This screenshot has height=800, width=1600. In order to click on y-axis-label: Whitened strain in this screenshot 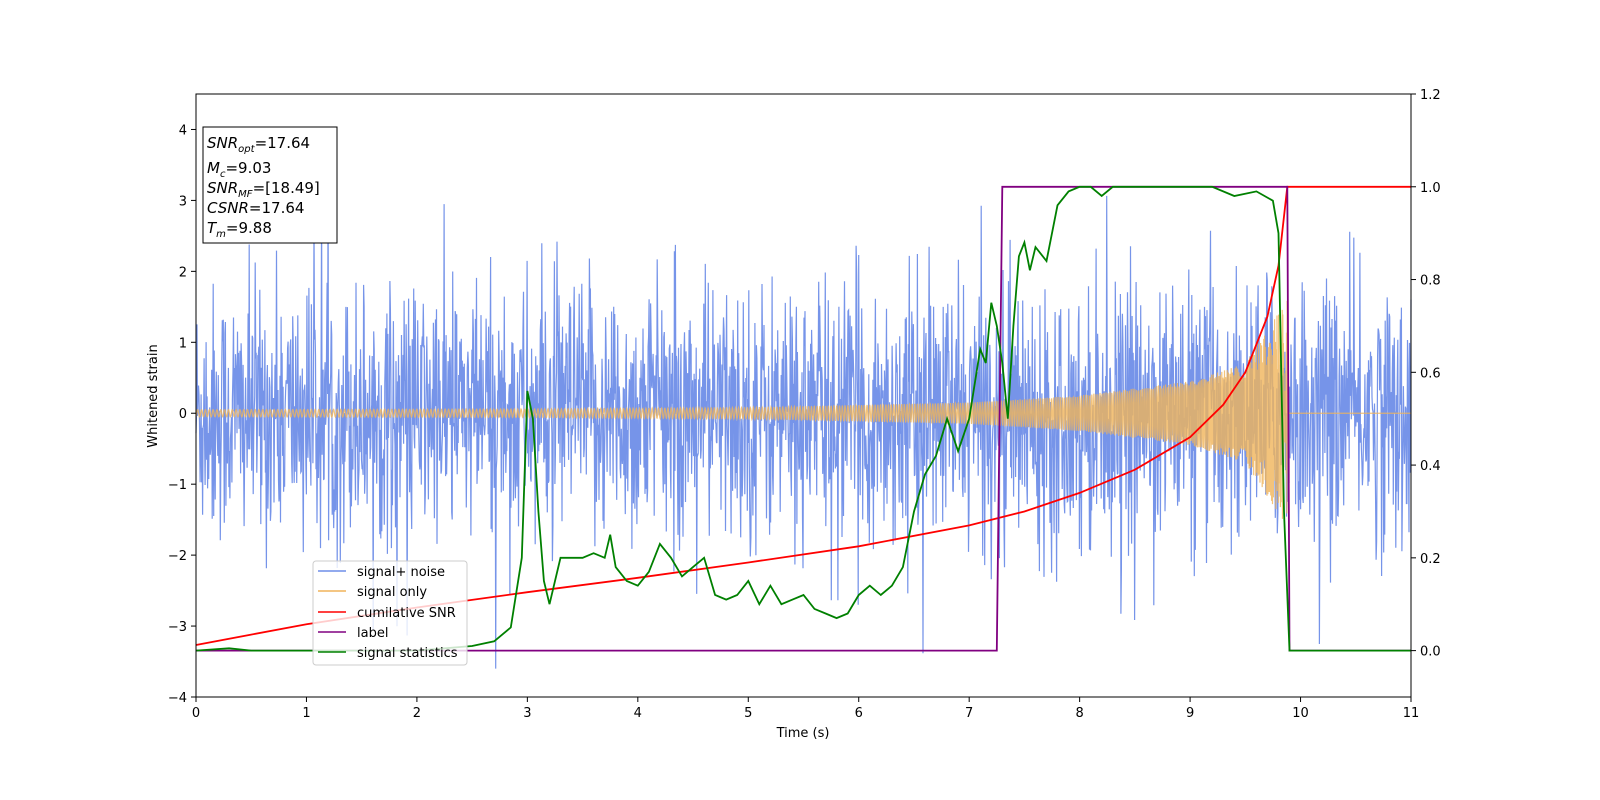, I will do `click(153, 395)`.